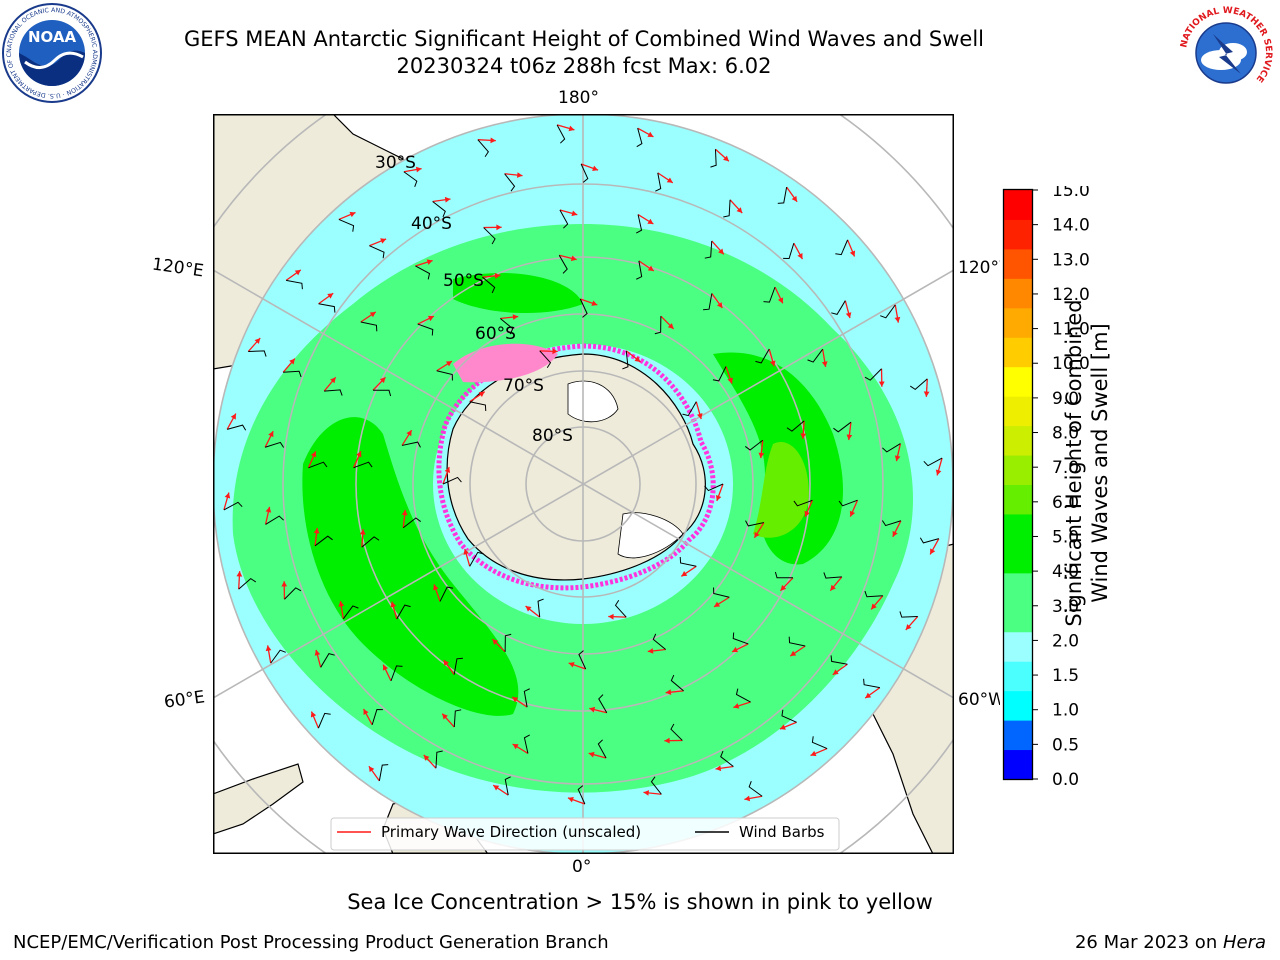  I want to click on nws-logo: NATIONAL WEATHER SERVICE, so click(1226, 53).